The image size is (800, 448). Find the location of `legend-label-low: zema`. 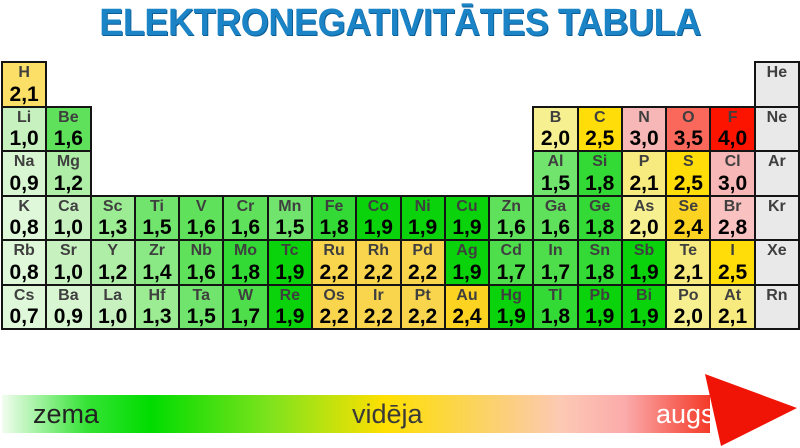

legend-label-low: zema is located at coordinates (66, 414).